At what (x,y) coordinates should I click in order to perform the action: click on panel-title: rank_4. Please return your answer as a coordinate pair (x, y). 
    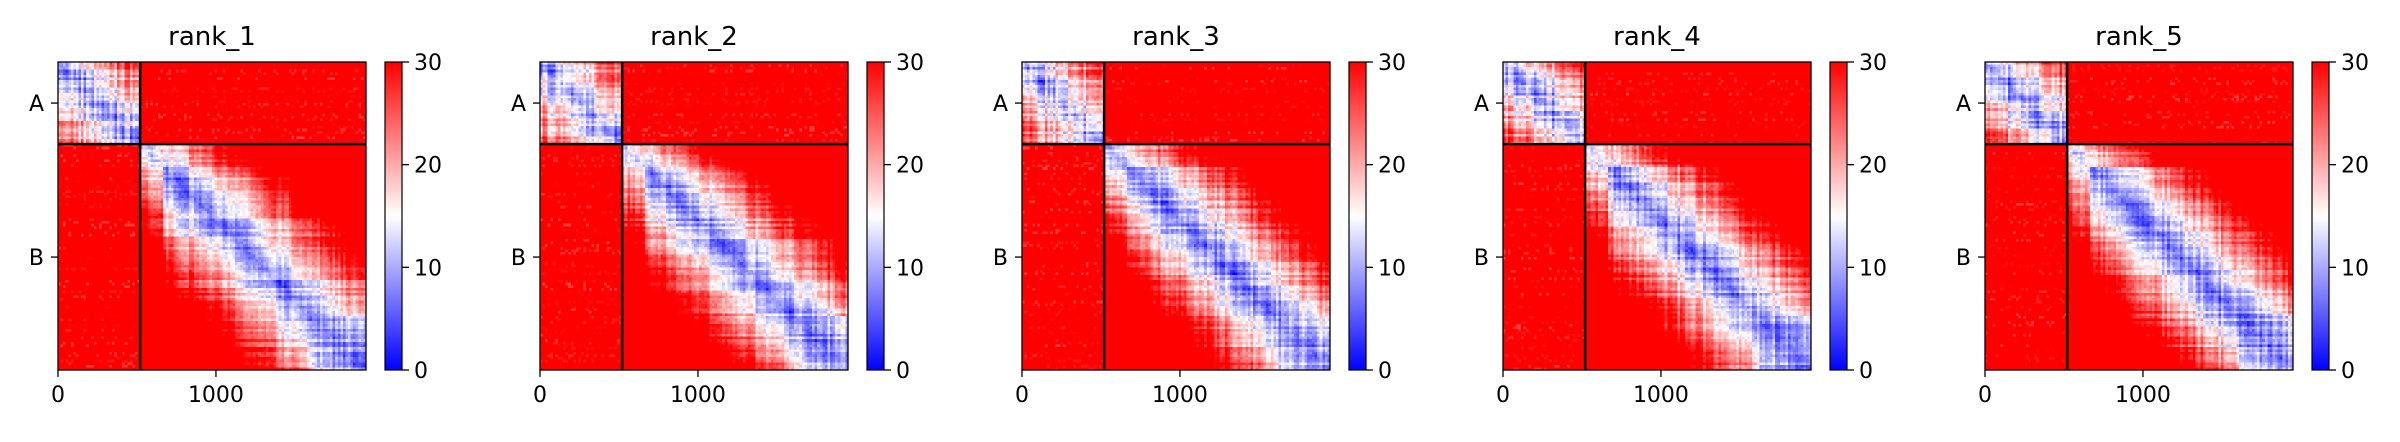
    Looking at the image, I should click on (1657, 37).